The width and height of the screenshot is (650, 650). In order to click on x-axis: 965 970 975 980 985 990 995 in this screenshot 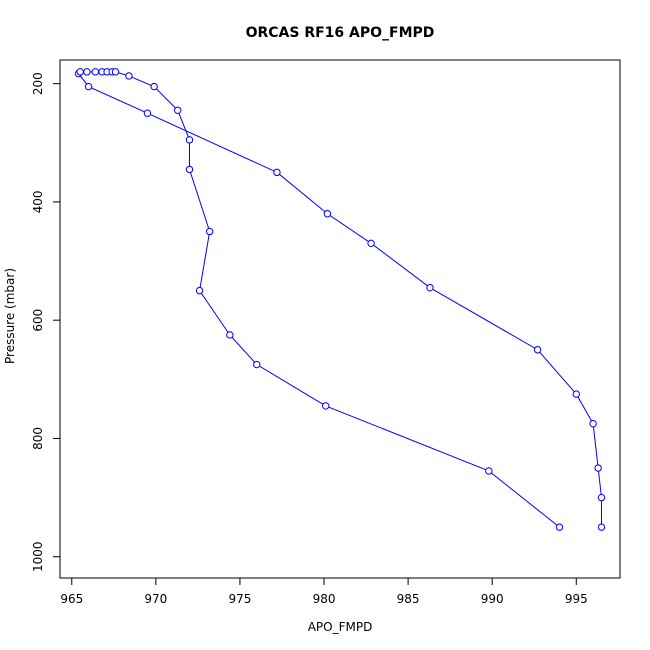, I will do `click(324, 591)`.